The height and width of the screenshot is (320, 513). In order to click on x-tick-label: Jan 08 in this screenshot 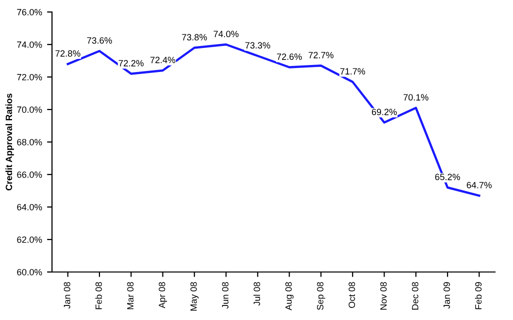, I will do `click(67, 295)`.